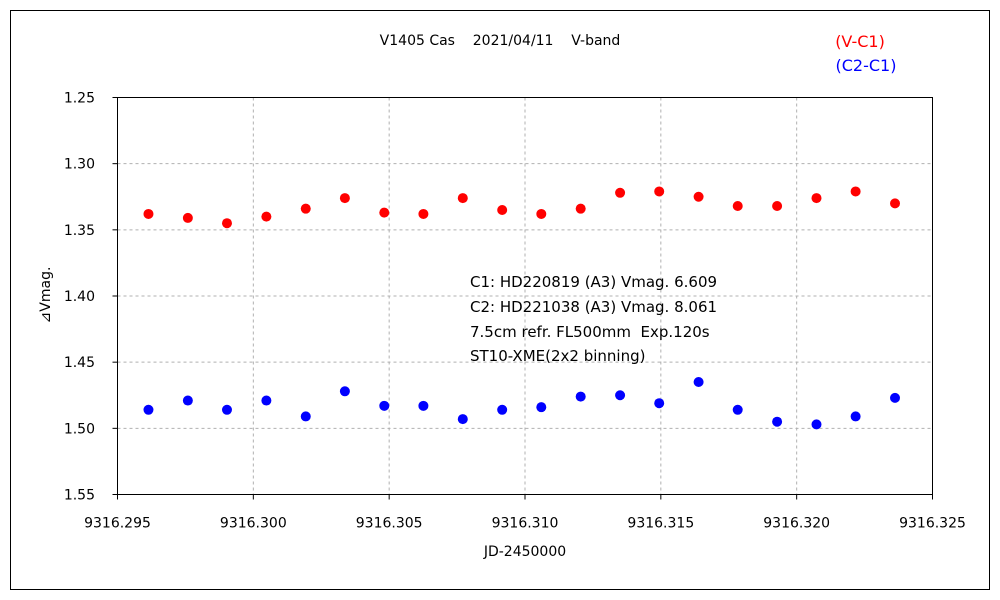  What do you see at coordinates (860, 41) in the screenshot?
I see `legend-v-c1: (V-C1)` at bounding box center [860, 41].